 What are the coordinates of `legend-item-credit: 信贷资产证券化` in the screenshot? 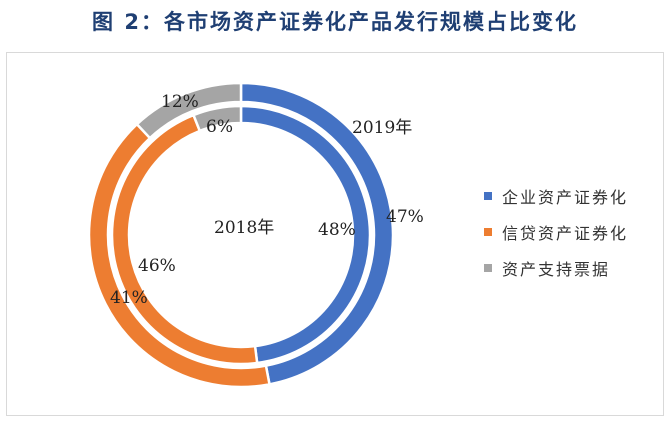 It's located at (556, 232).